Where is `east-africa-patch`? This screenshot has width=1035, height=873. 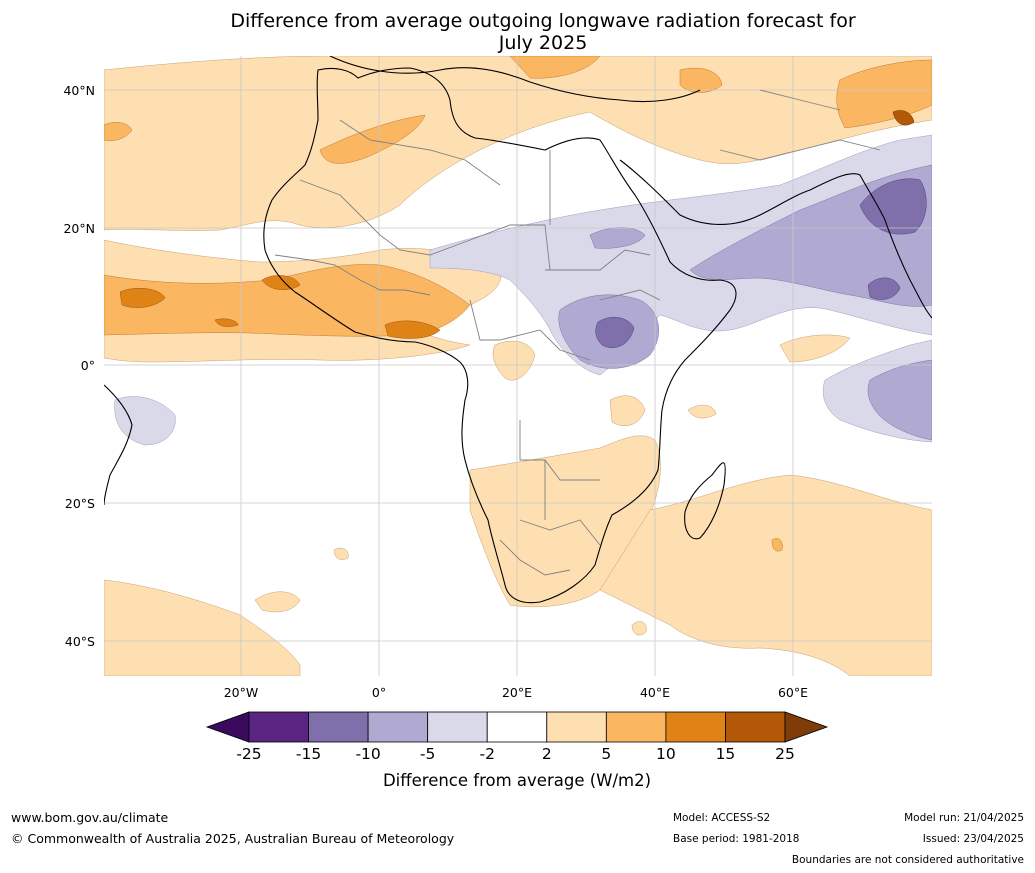
east-africa-patch is located at coordinates (627, 410).